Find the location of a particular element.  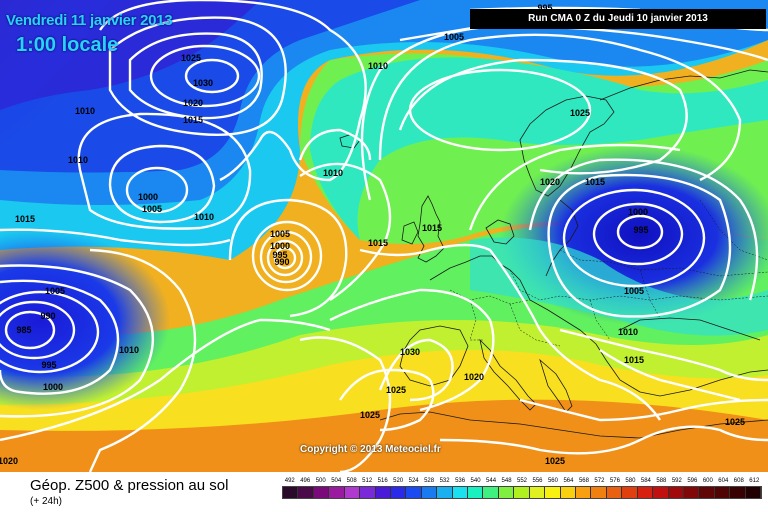

legend-value: 580 is located at coordinates (630, 481).